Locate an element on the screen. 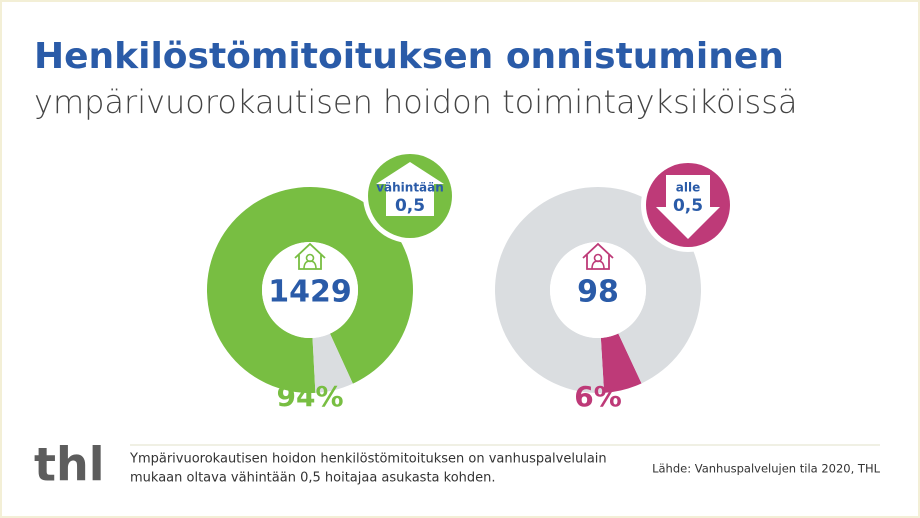 This screenshot has width=920, height=518. logo: thl is located at coordinates (69, 465).